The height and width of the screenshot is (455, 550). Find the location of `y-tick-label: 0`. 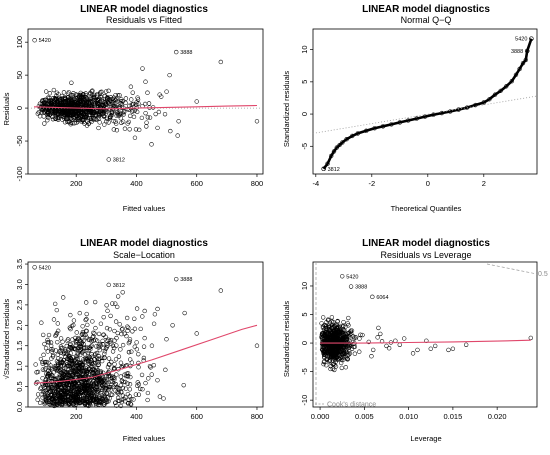

y-tick-label: 0 is located at coordinates (304, 114).